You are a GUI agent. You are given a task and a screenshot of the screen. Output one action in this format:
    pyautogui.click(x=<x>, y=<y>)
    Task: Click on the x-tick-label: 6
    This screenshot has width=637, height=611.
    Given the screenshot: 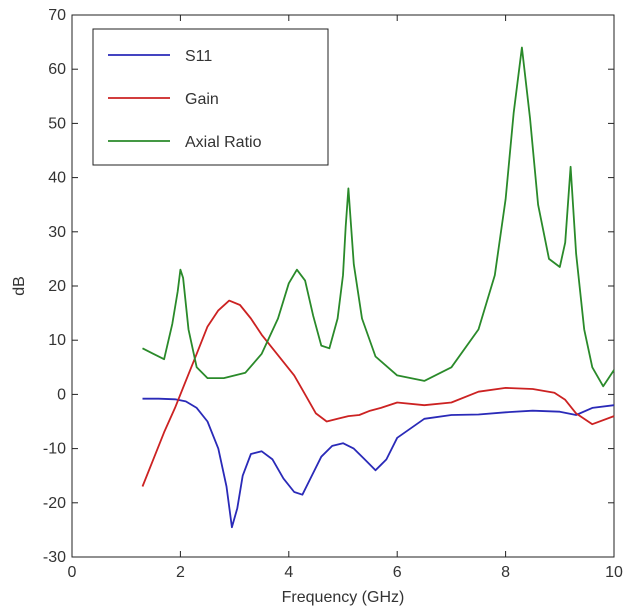 What is the action you would take?
    pyautogui.click(x=397, y=572)
    